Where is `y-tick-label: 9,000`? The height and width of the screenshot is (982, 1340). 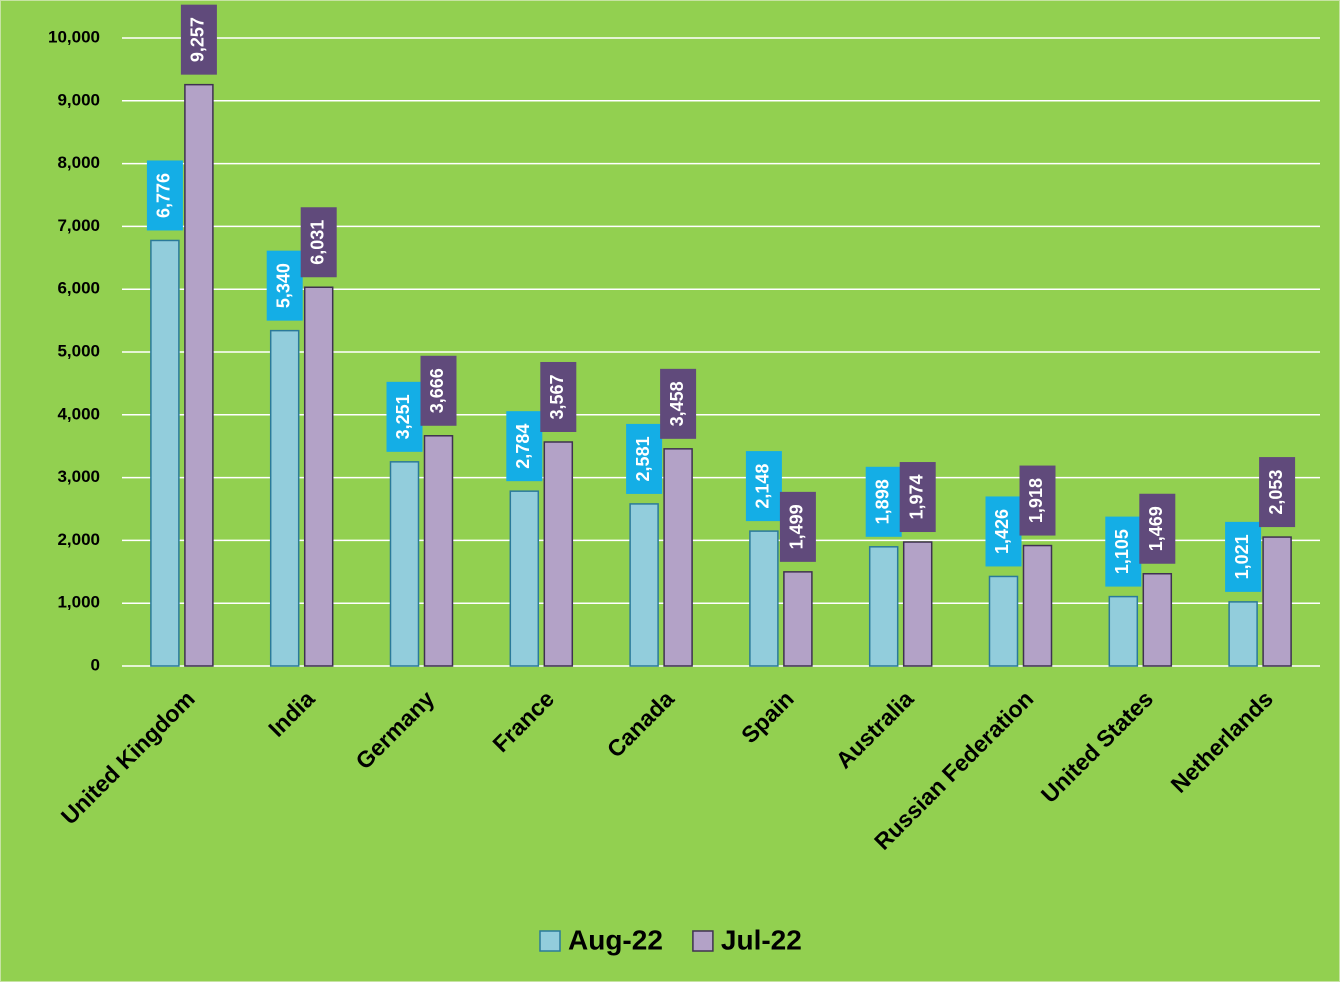
y-tick-label: 9,000 is located at coordinates (78, 99).